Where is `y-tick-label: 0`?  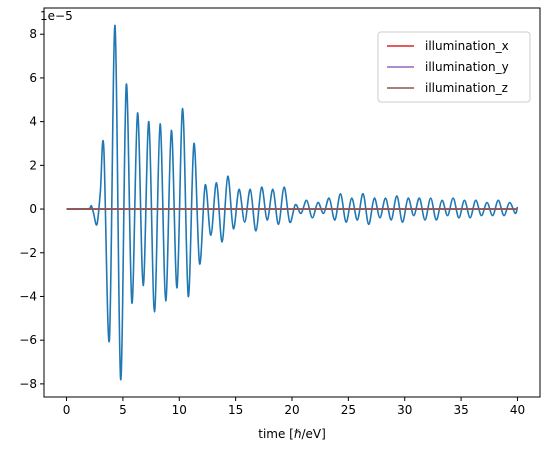
y-tick-label: 0 is located at coordinates (33, 209).